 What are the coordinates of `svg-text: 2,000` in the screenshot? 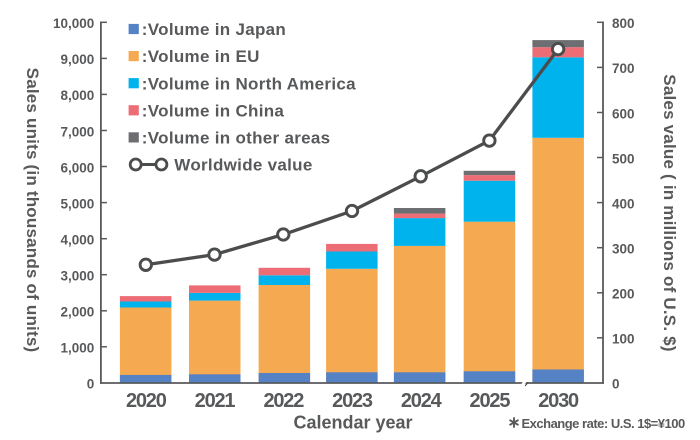 It's located at (78, 312).